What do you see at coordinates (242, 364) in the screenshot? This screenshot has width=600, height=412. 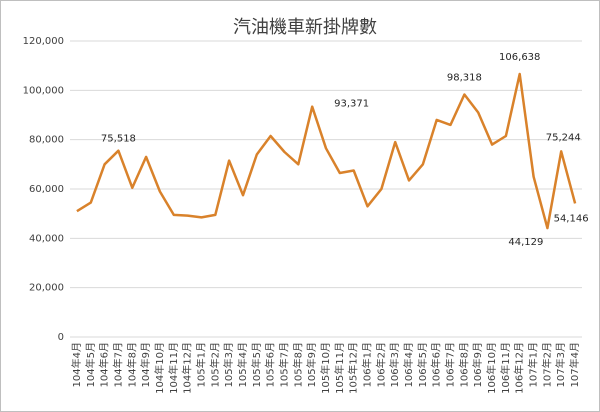 I see `x-tick-label: 105年4月` at bounding box center [242, 364].